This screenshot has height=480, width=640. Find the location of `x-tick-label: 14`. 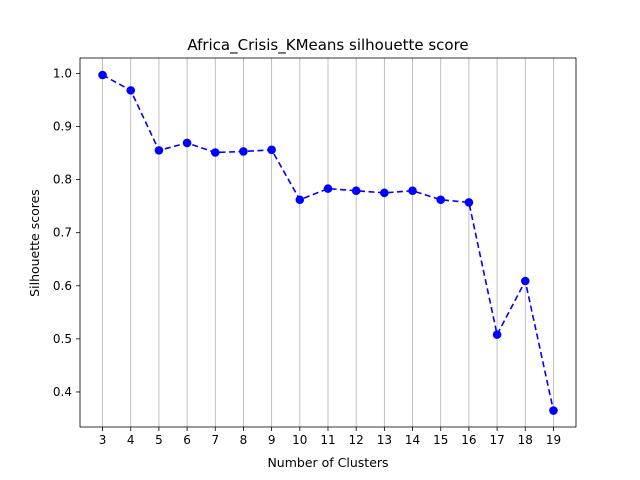

x-tick-label: 14 is located at coordinates (412, 440).